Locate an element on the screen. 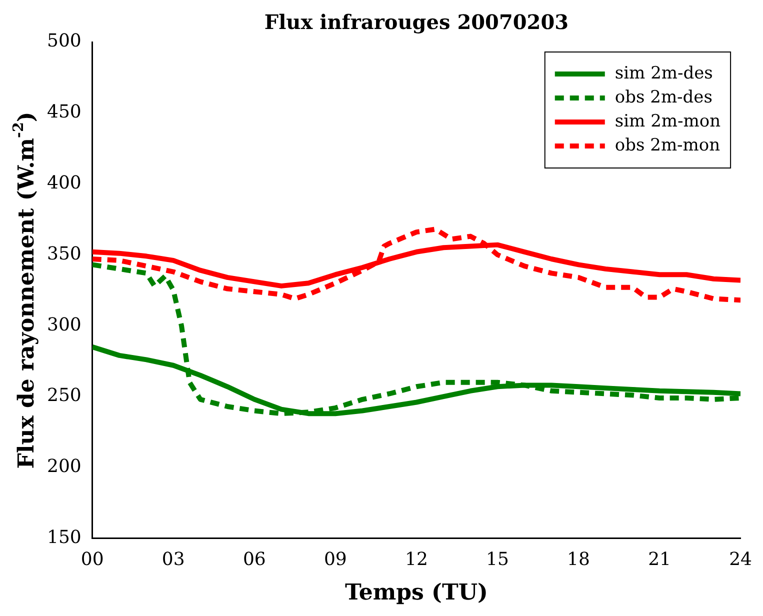 The width and height of the screenshot is (763, 616). y-tick-label: 350 is located at coordinates (64, 253).